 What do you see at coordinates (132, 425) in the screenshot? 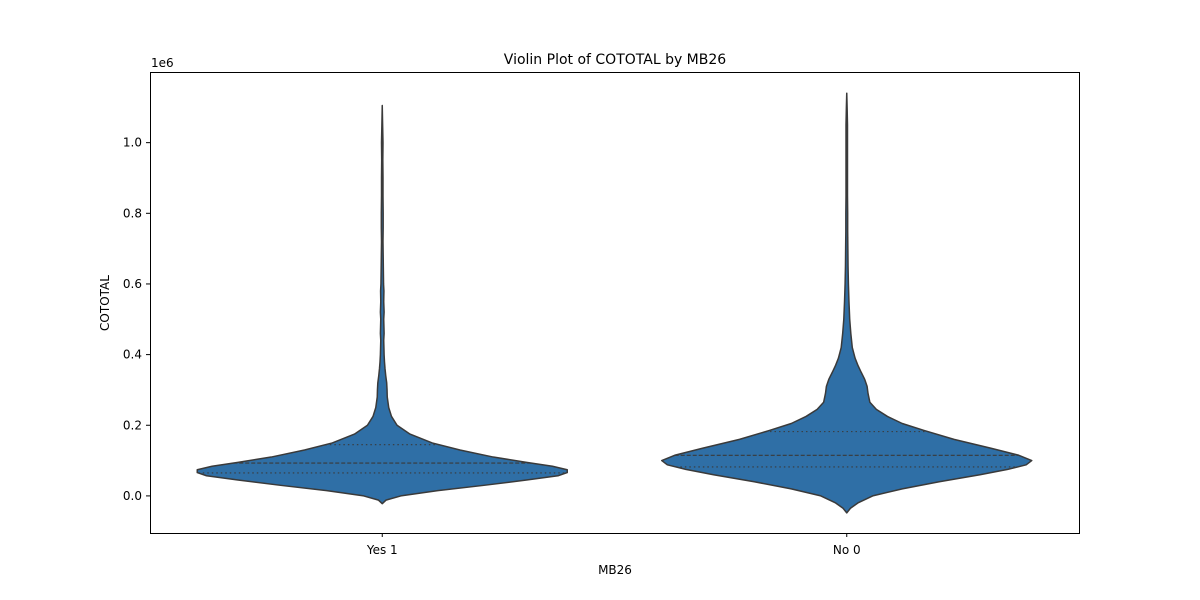
I see `y-tick-label: 0.2` at bounding box center [132, 425].